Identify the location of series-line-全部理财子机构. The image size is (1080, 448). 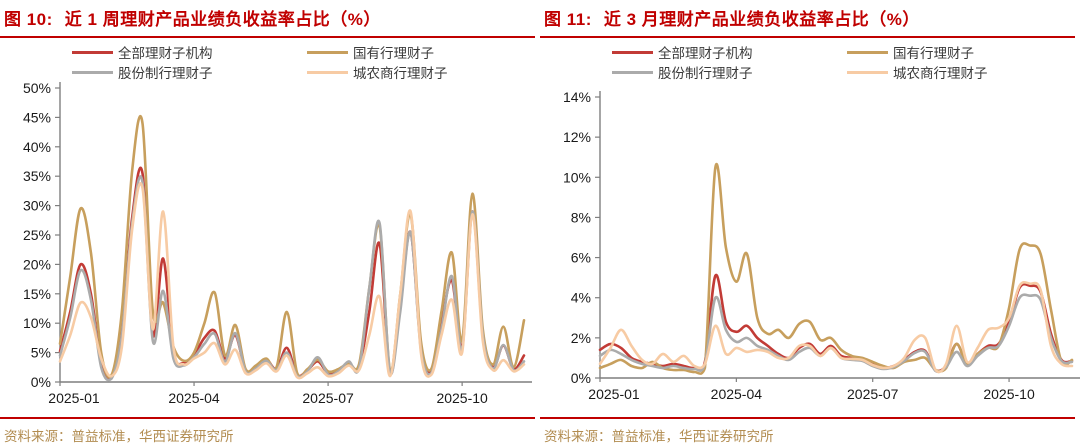
(836, 323).